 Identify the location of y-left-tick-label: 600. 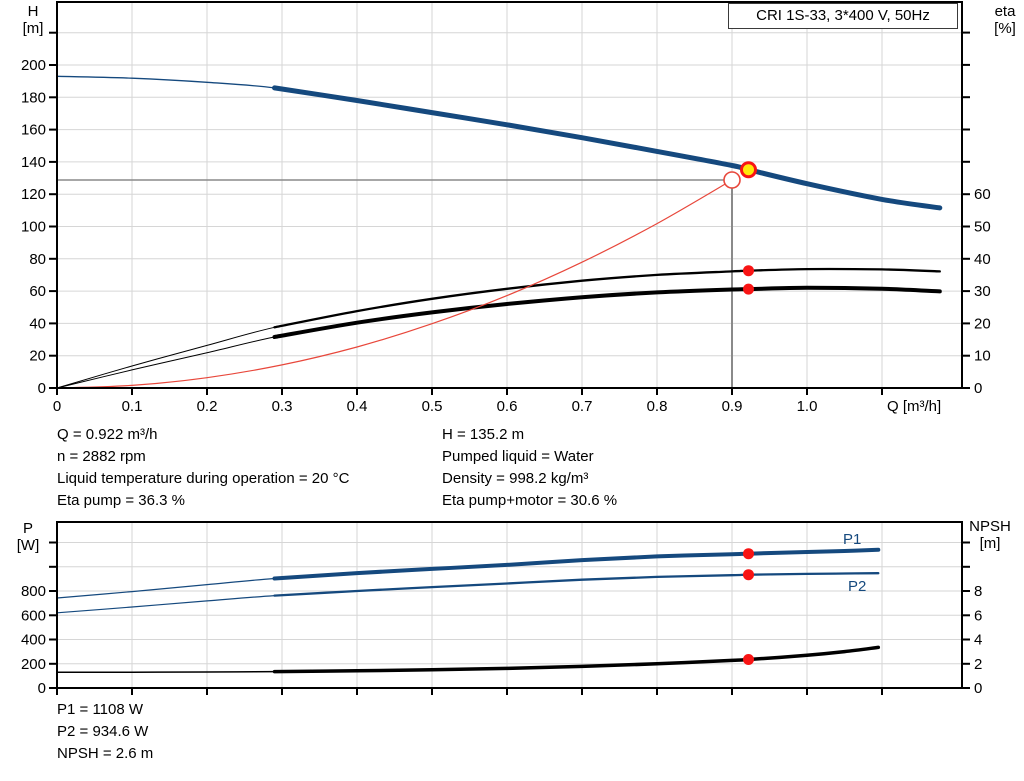
(33, 615).